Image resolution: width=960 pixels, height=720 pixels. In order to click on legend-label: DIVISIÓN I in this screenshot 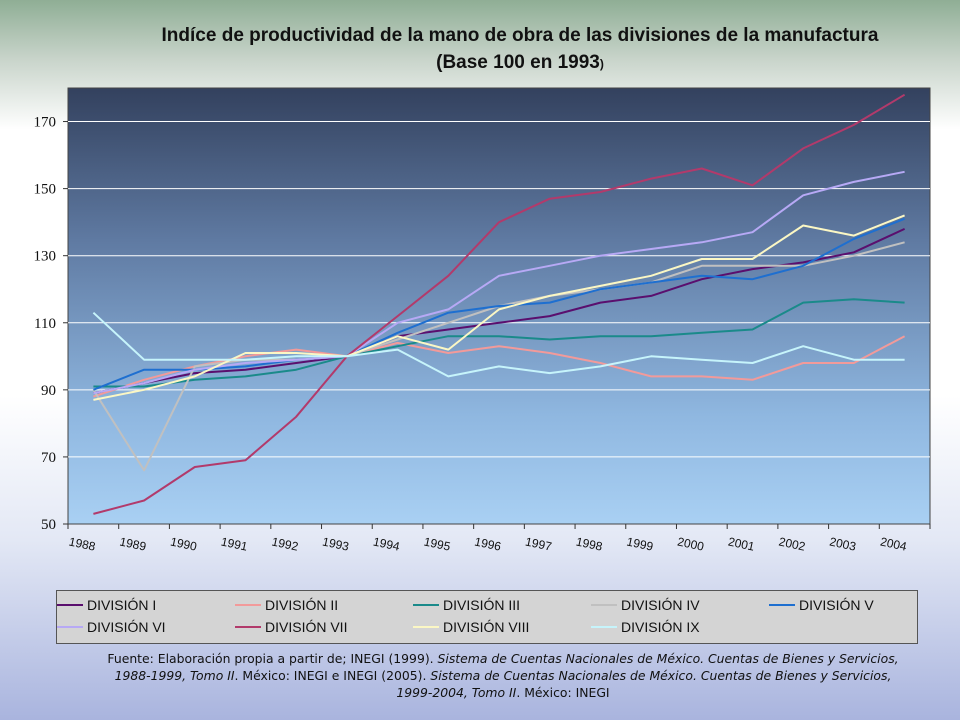, I will do `click(122, 605)`.